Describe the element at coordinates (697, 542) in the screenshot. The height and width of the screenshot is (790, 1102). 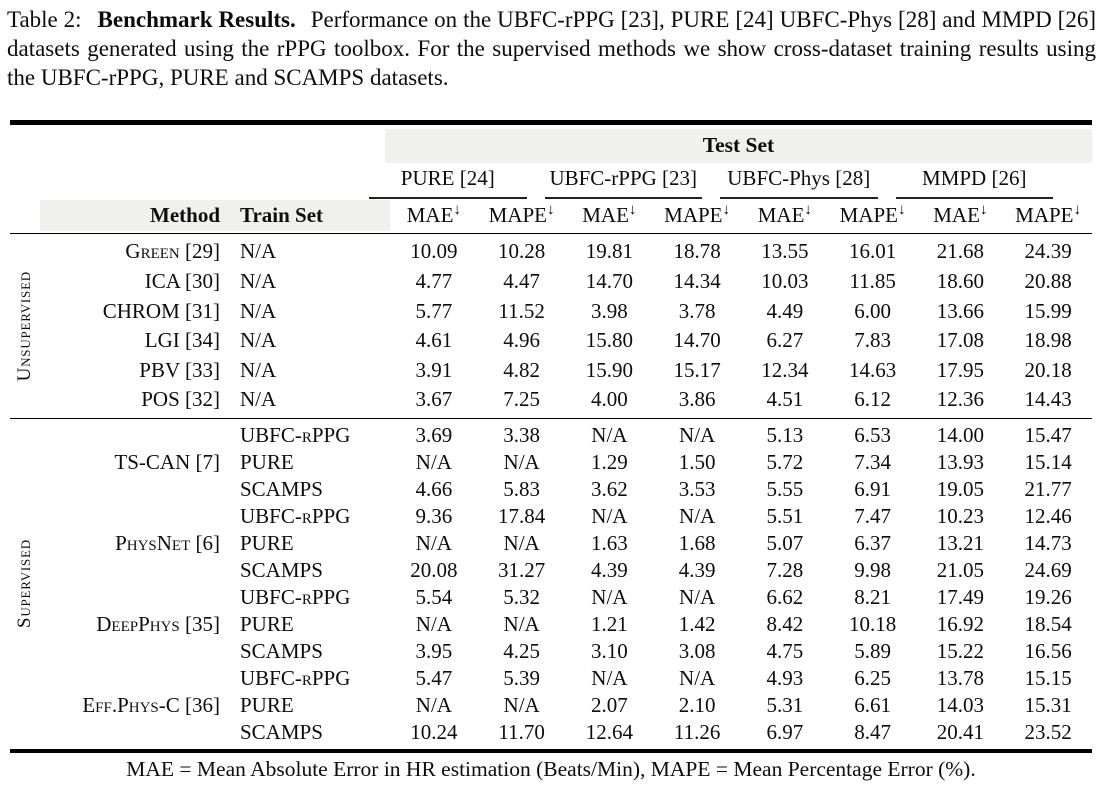
I see `value-cell: 1.68` at that location.